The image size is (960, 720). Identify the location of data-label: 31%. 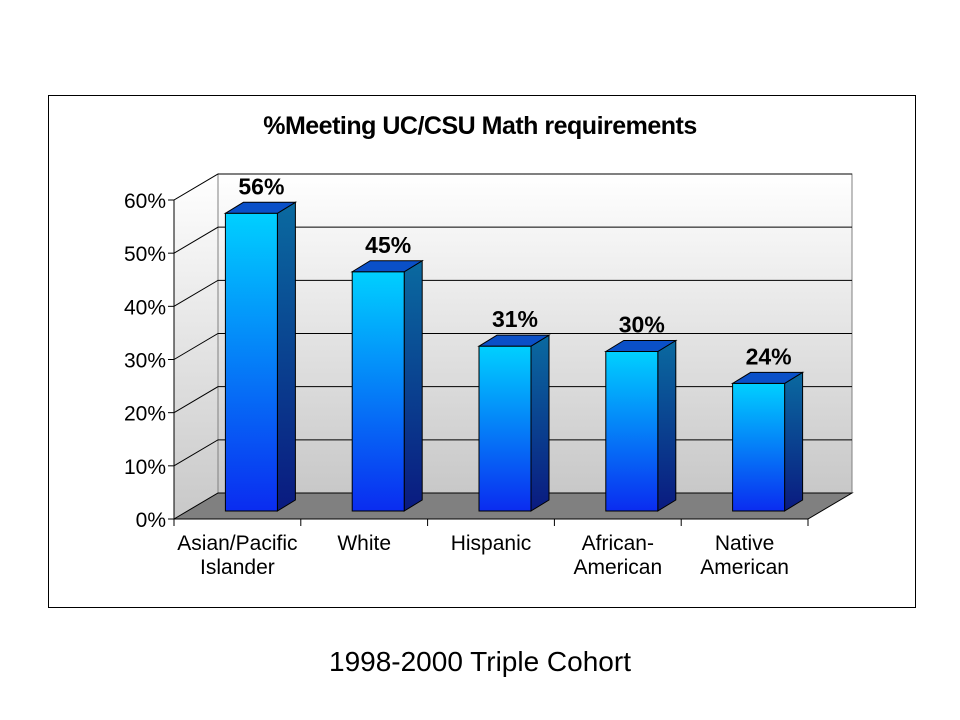
(515, 319).